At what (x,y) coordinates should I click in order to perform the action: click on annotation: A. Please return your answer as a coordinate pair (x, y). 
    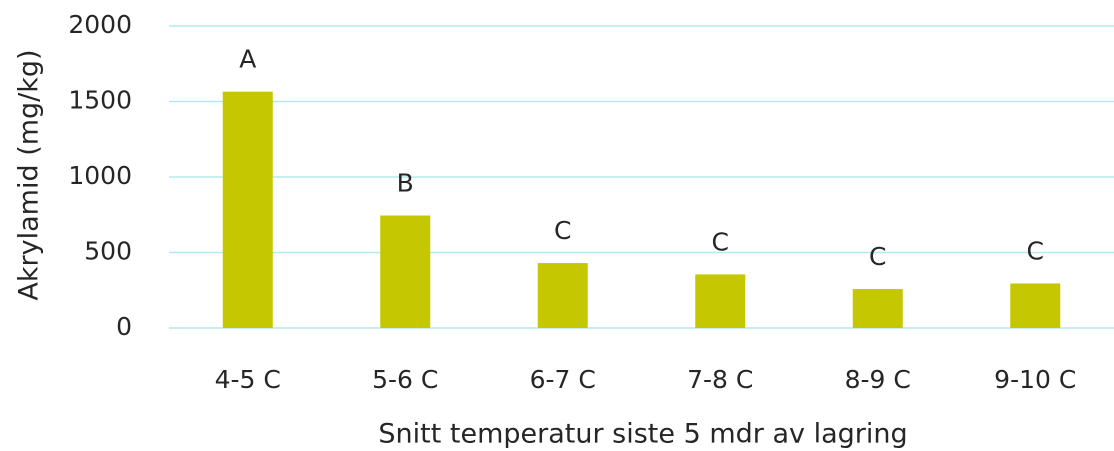
    Looking at the image, I should click on (247, 59).